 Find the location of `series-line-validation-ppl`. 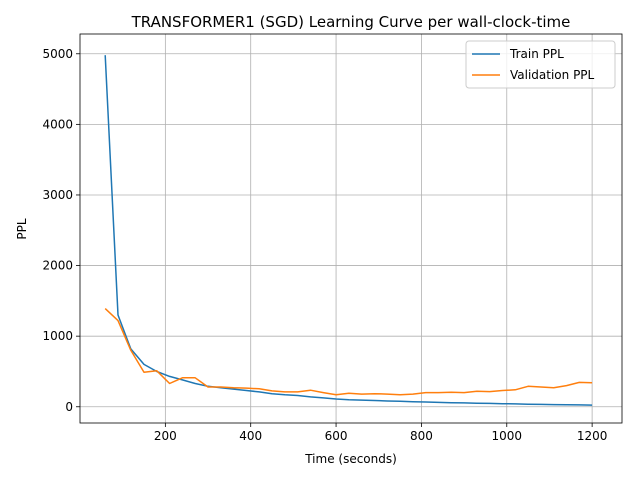

series-line-validation-ppl is located at coordinates (348, 352).